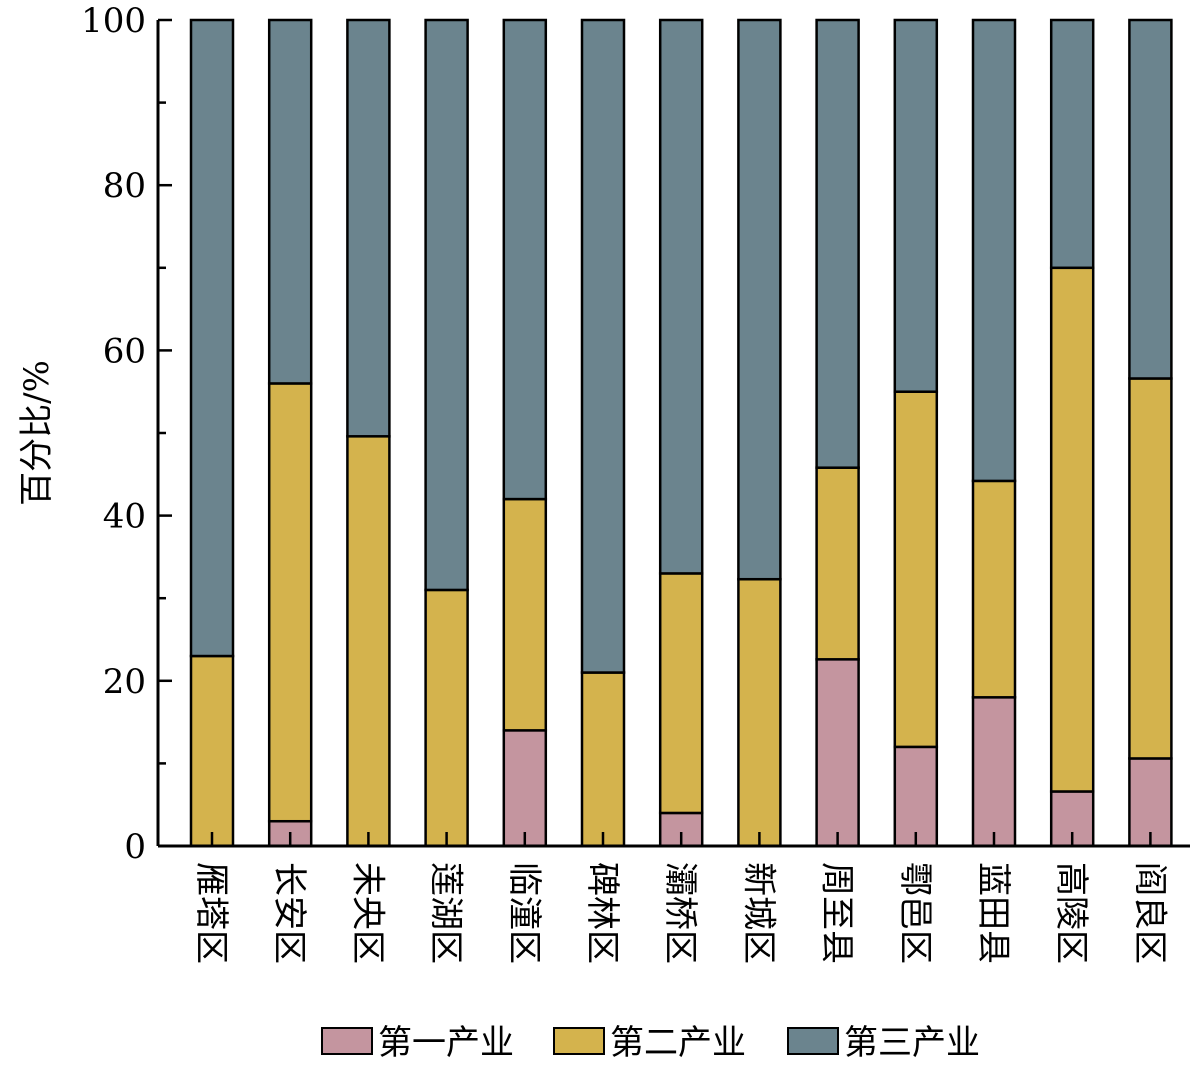  Describe the element at coordinates (367, 913) in the screenshot. I see `x-tick-label: 未央区` at that location.